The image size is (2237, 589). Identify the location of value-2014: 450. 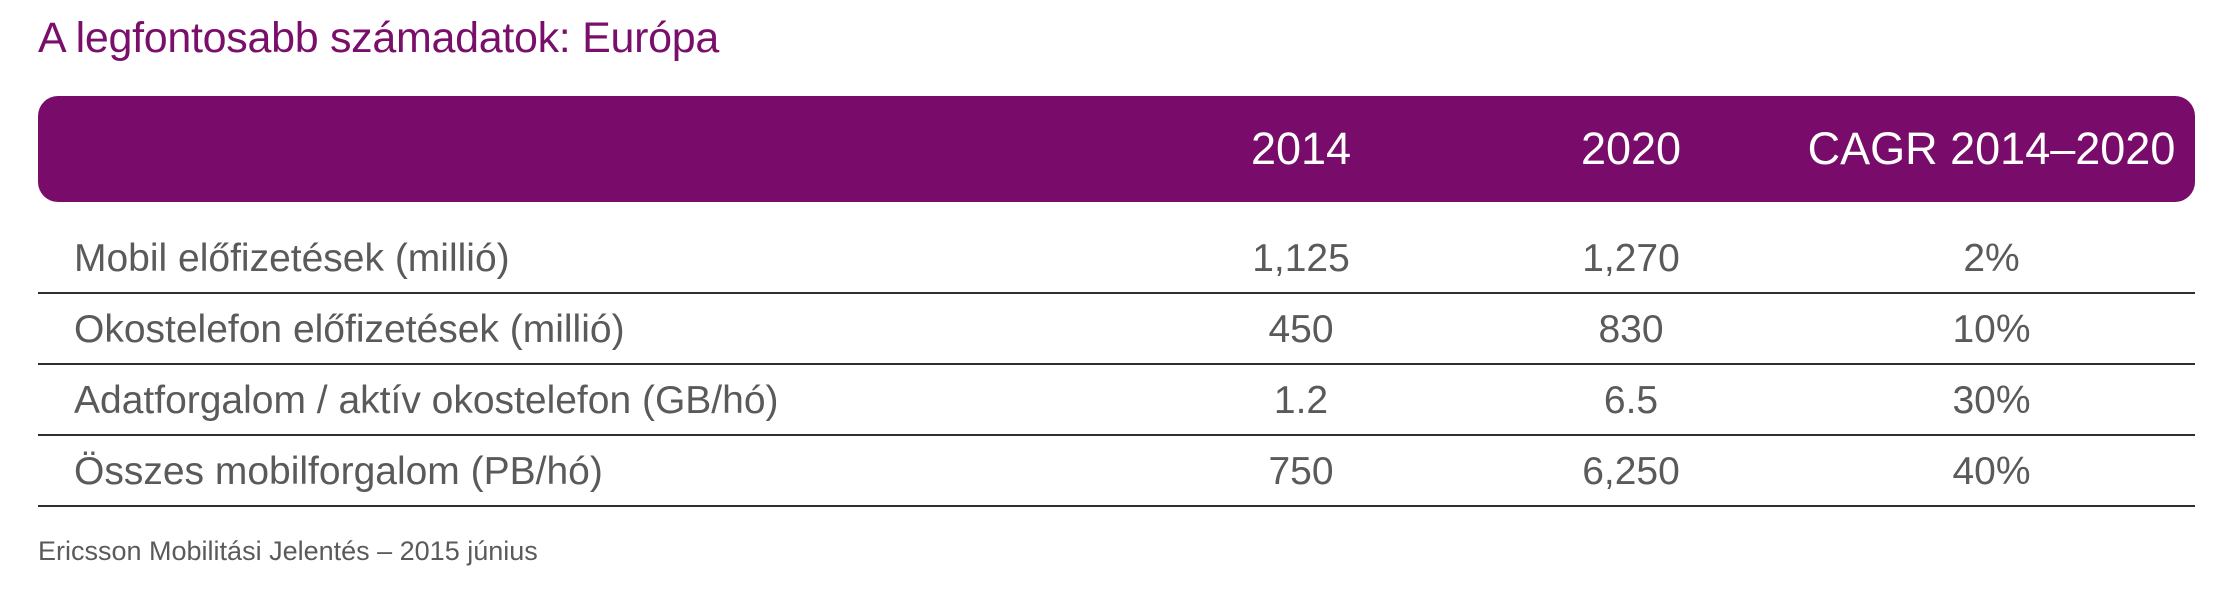
(1301, 329).